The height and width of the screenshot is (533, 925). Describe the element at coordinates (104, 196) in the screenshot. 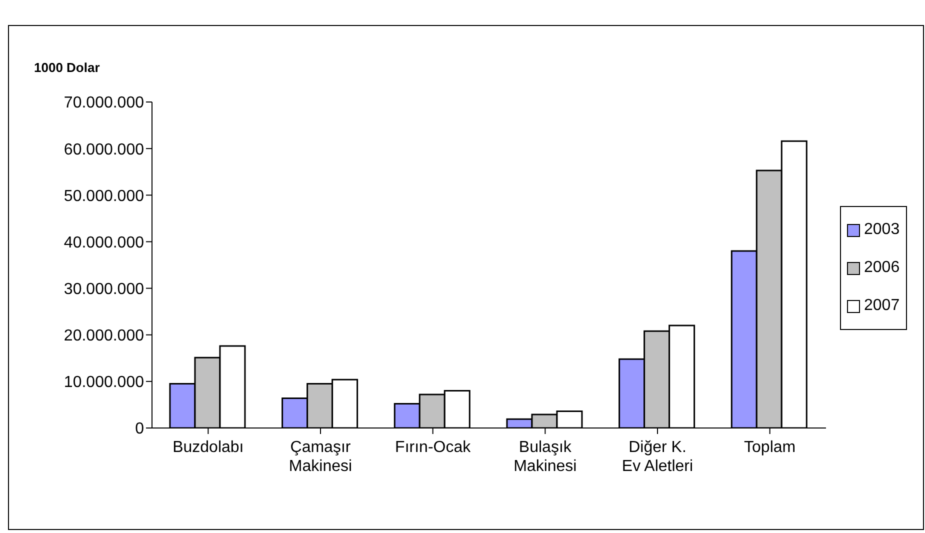

I see `y-tick-label: 50.000.000` at that location.